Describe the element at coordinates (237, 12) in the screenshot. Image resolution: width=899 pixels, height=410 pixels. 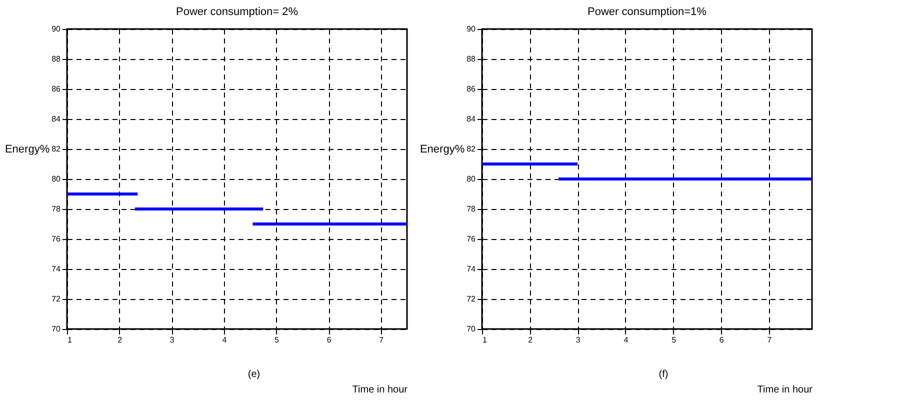
I see `chart-title: Power consumption= 2%` at that location.